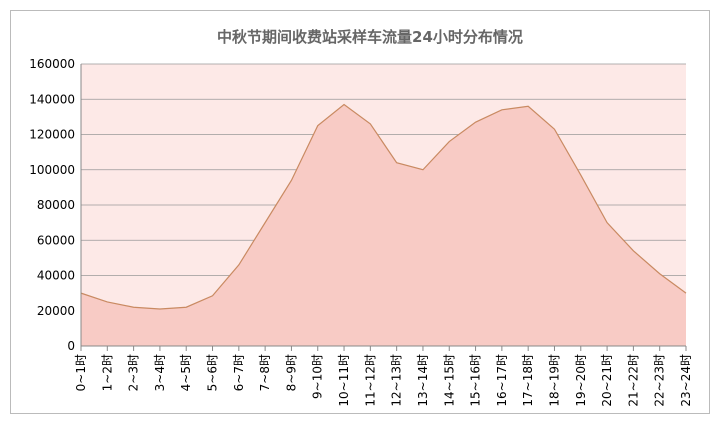  What do you see at coordinates (344, 380) in the screenshot?
I see `x-tick-label: 10~11时` at bounding box center [344, 380].